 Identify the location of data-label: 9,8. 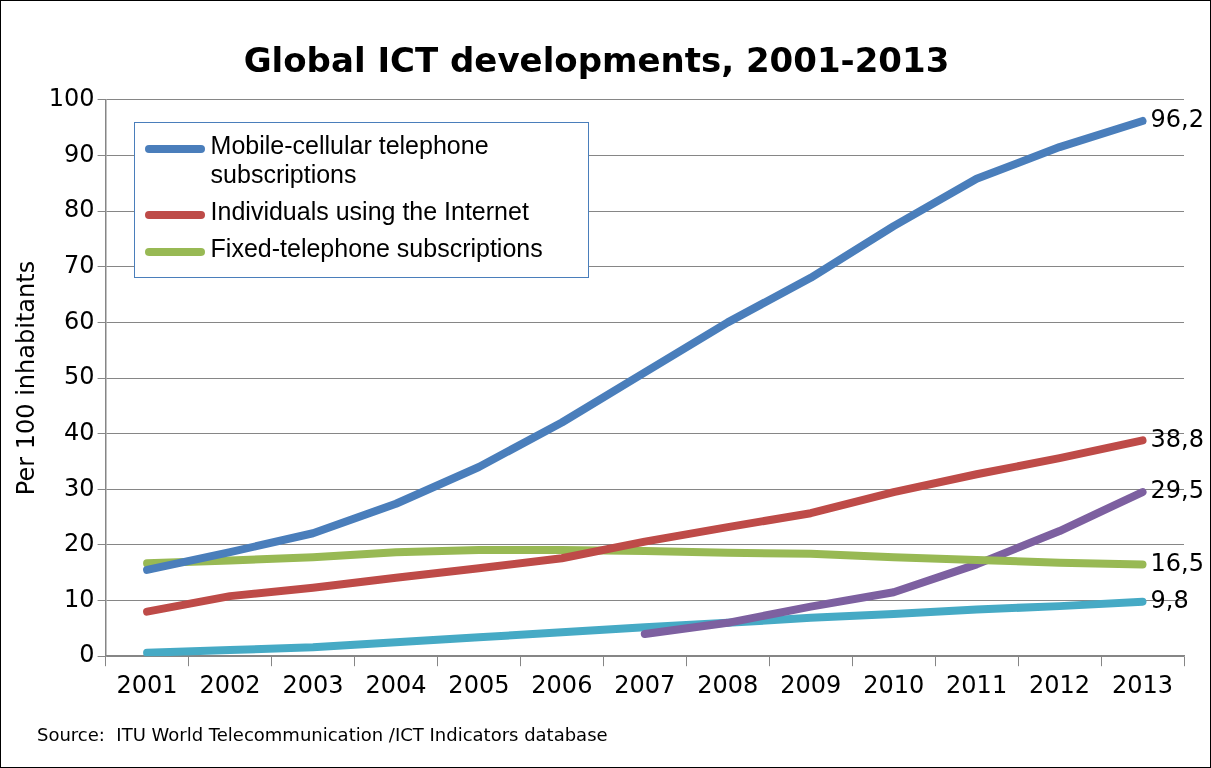
(1169, 599).